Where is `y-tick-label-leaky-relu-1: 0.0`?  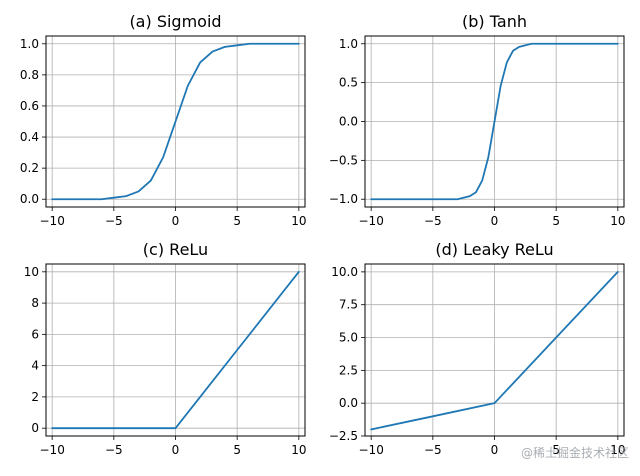
y-tick-label-leaky-relu-1: 0.0 is located at coordinates (348, 403).